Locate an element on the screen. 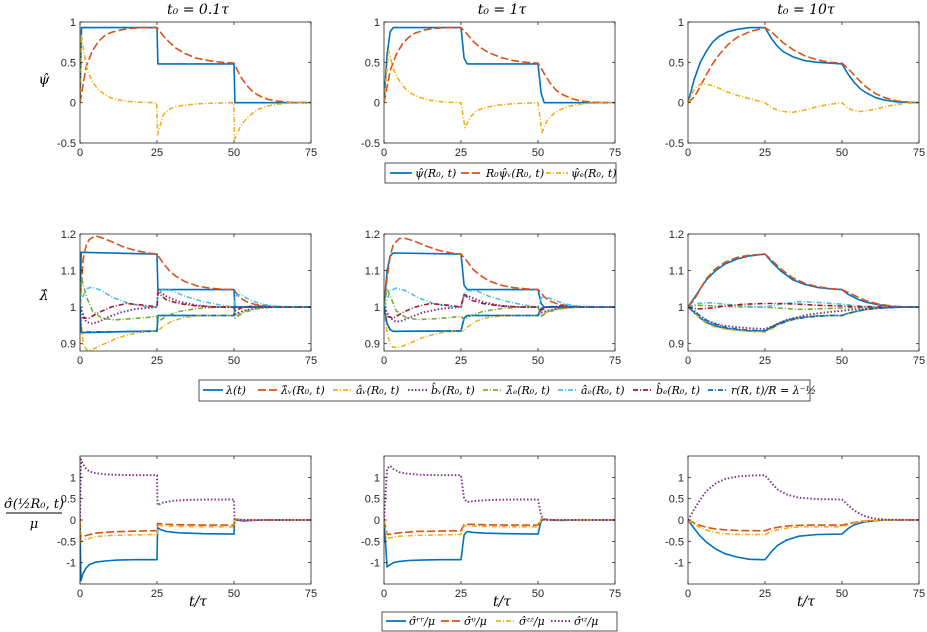 The image size is (927, 632). panel-r2-c2: 0 25 50 75 0.9 1 1.1 1.2 is located at coordinates (493, 298).